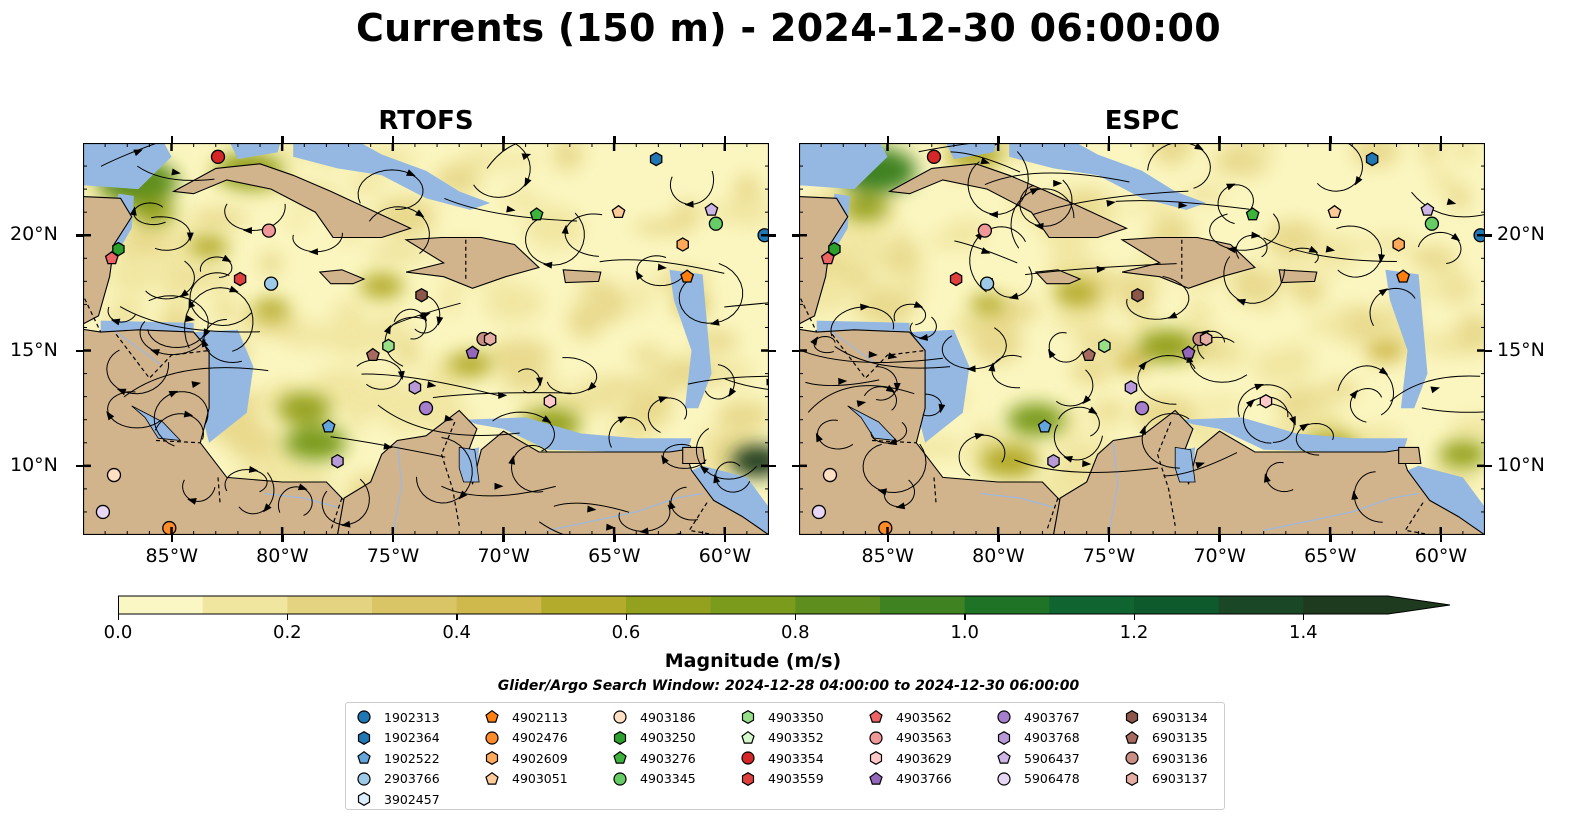 This screenshot has width=1577, height=827. Describe the element at coordinates (1180, 779) in the screenshot. I see `legend-item-label: 6903137` at that location.